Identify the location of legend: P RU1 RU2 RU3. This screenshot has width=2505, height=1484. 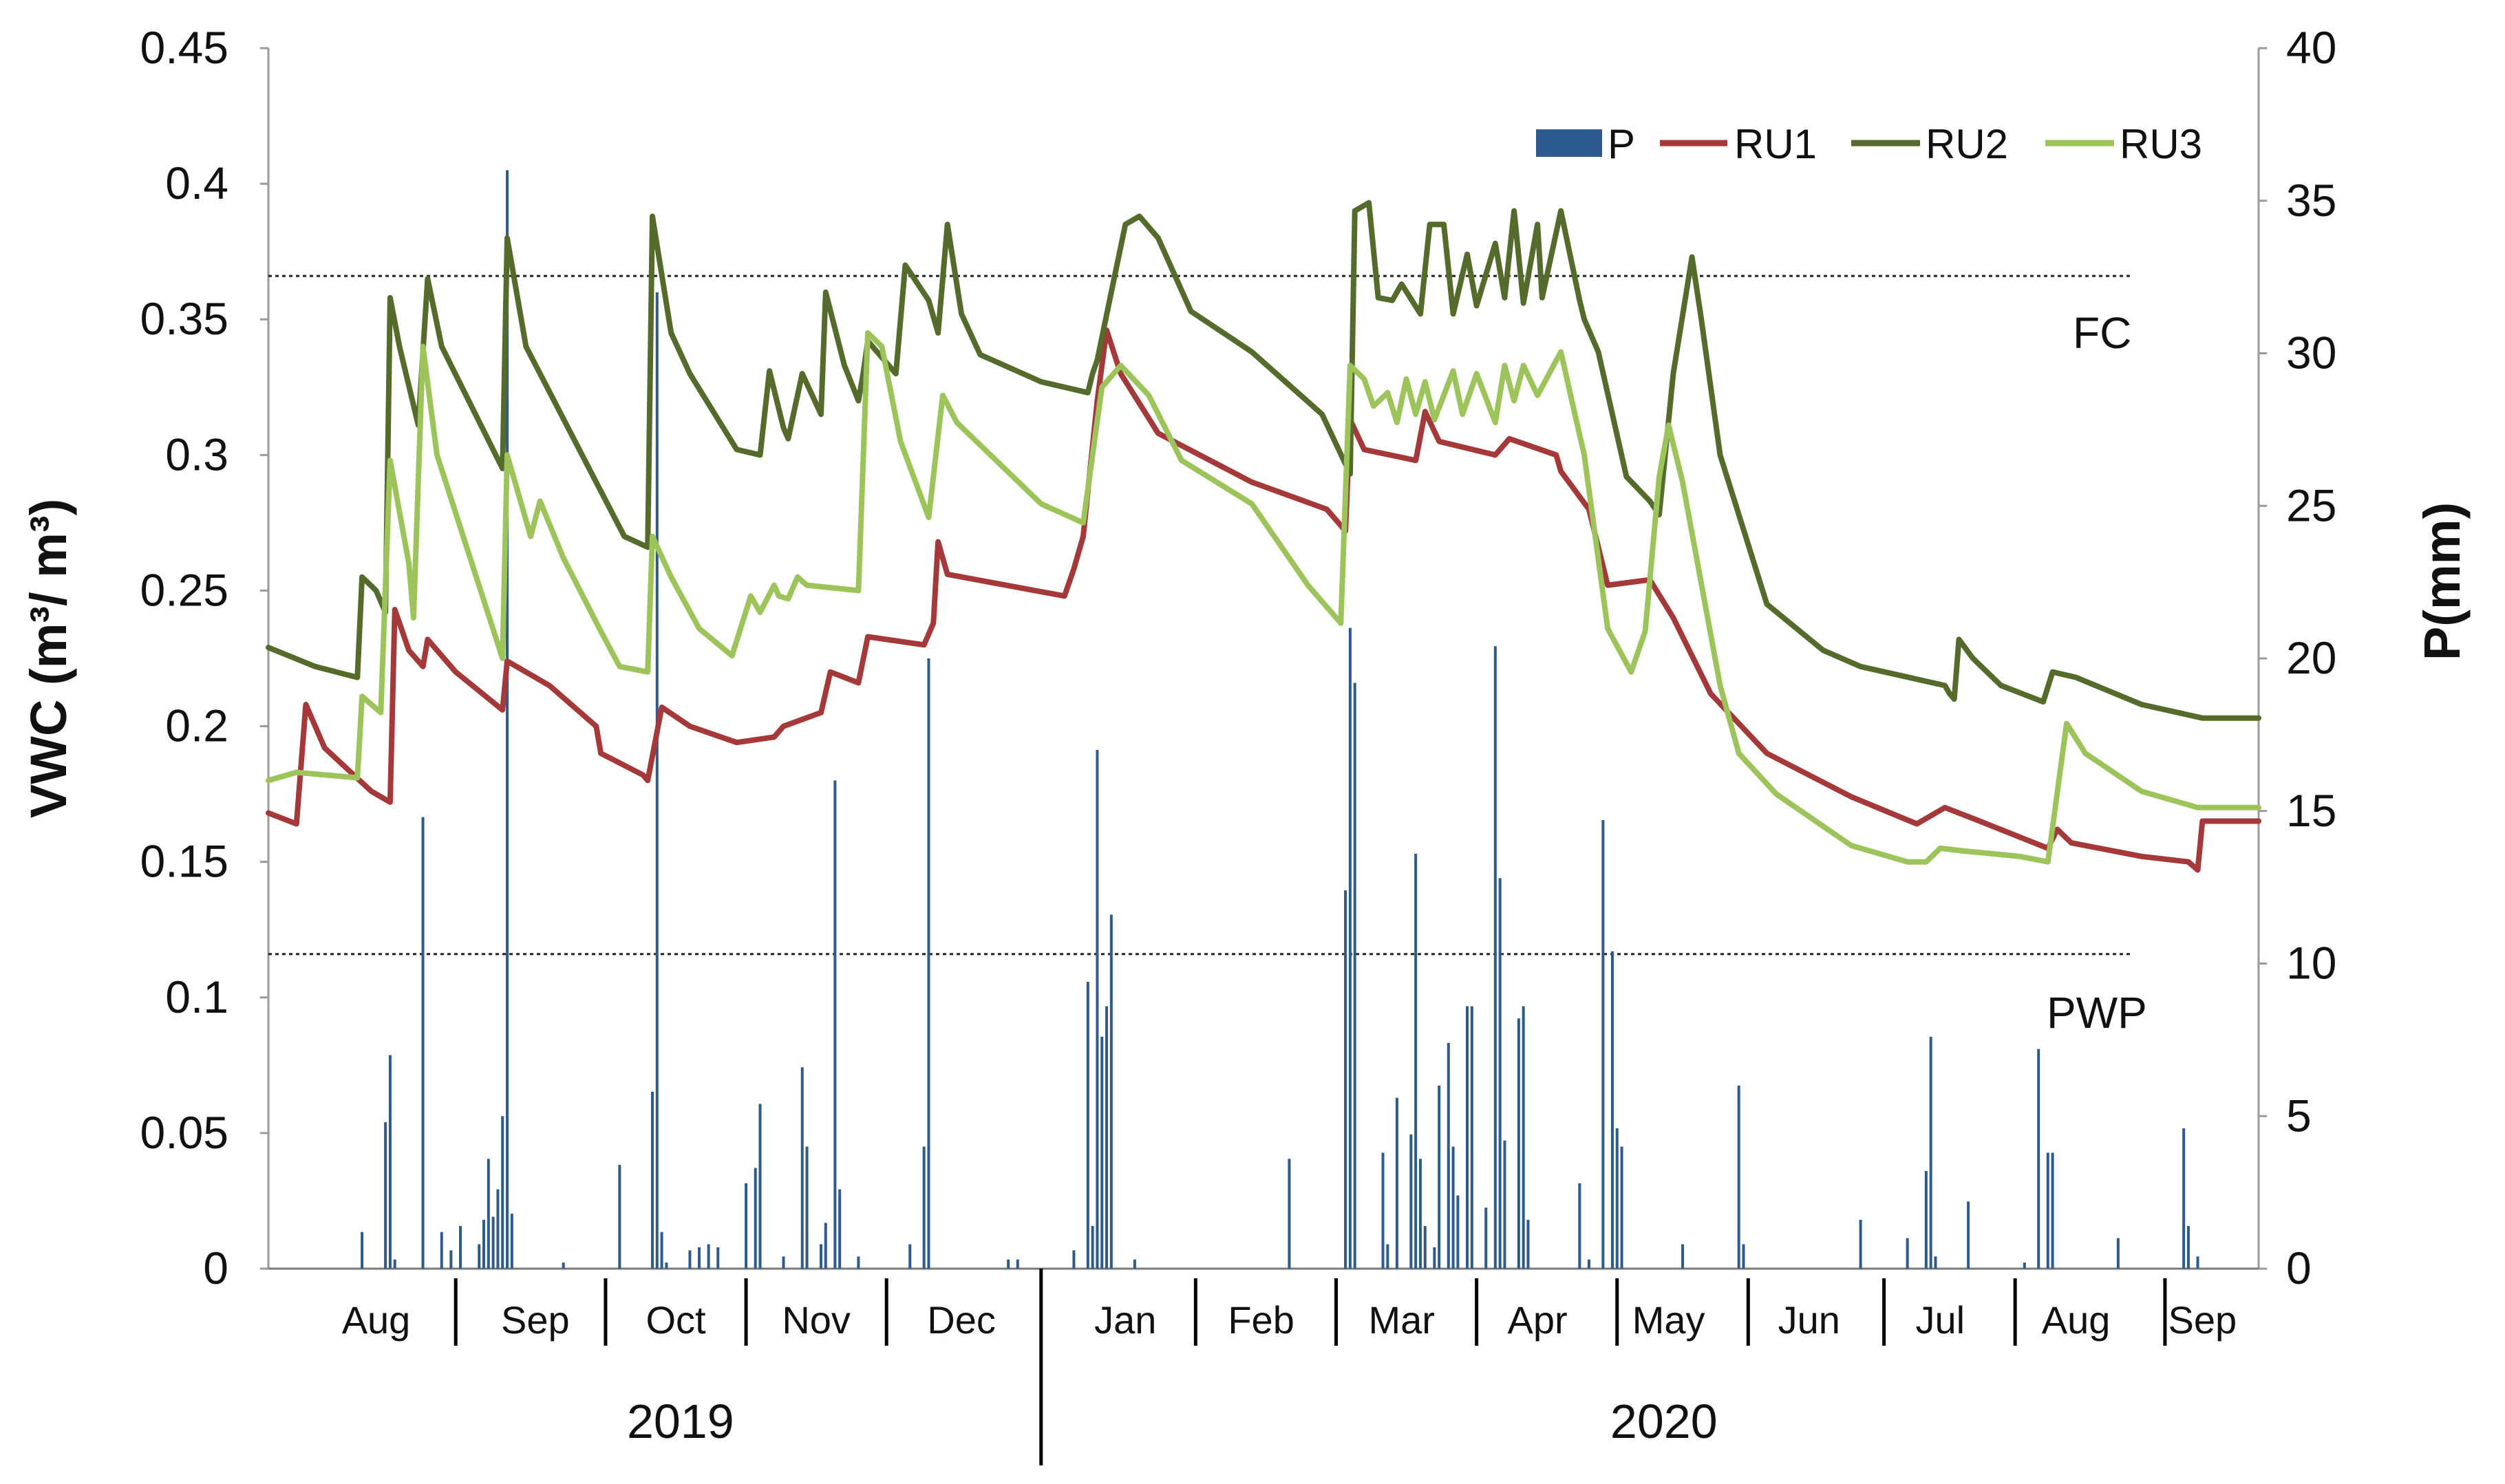
(1869, 144).